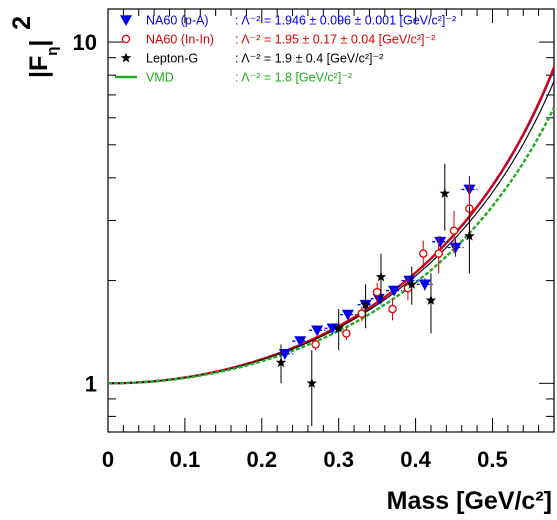  Describe the element at coordinates (177, 21) in the screenshot. I see `legend-label-np: NA60 (p-A)` at that location.